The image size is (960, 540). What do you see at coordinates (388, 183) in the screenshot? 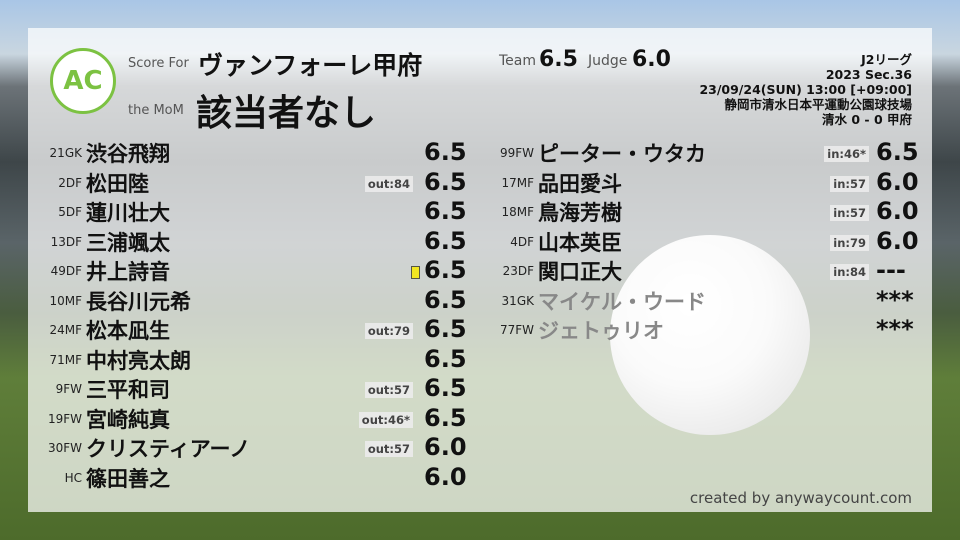
I see `sub-time-tag: out:84` at bounding box center [388, 183].